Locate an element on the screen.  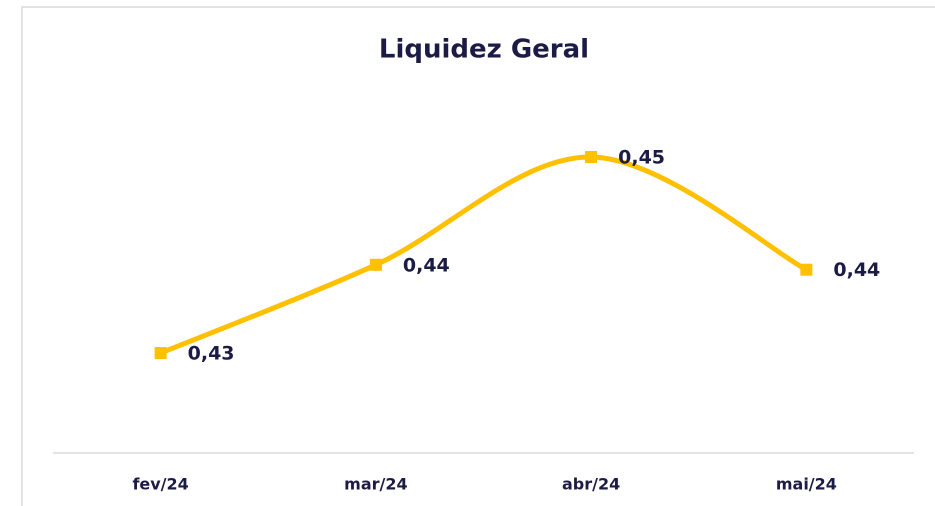
x-tick-label: mar/24 is located at coordinates (375, 484).